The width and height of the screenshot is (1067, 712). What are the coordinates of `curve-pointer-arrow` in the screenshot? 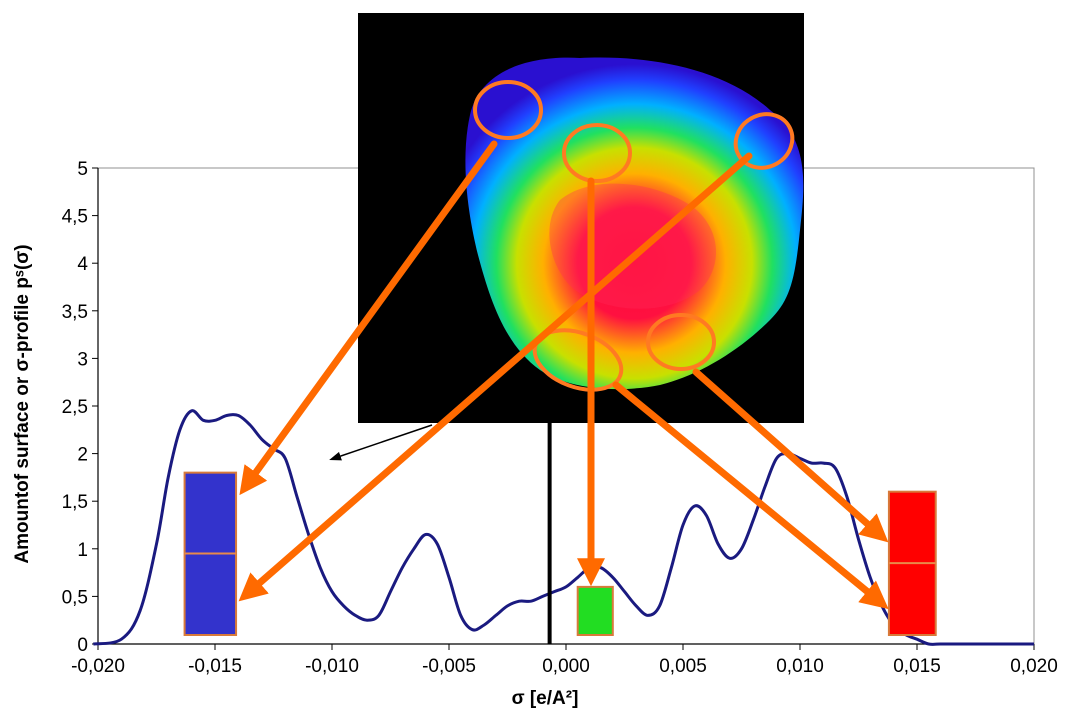 It's located at (381, 442).